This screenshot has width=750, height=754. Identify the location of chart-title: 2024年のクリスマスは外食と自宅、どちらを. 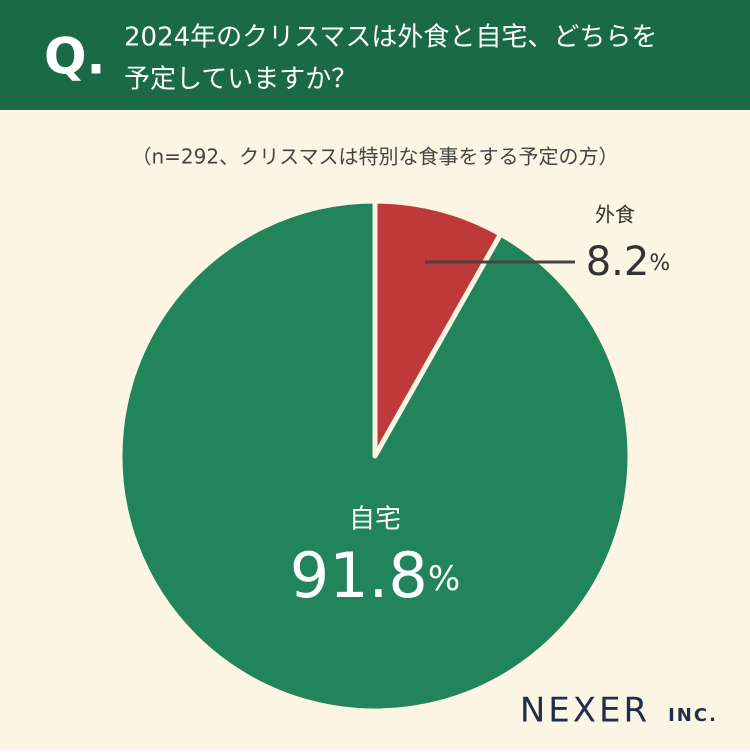
(390, 38).